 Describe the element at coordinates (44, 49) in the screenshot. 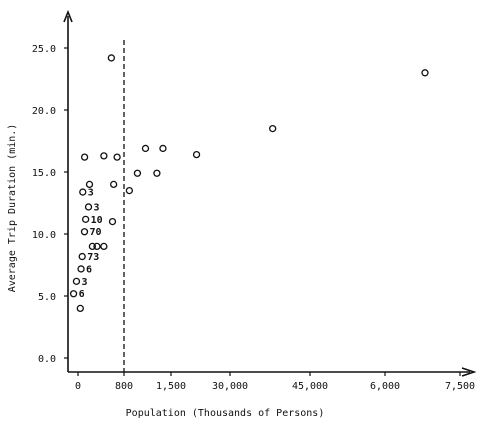

I see `y-tick-label: 25.0` at that location.